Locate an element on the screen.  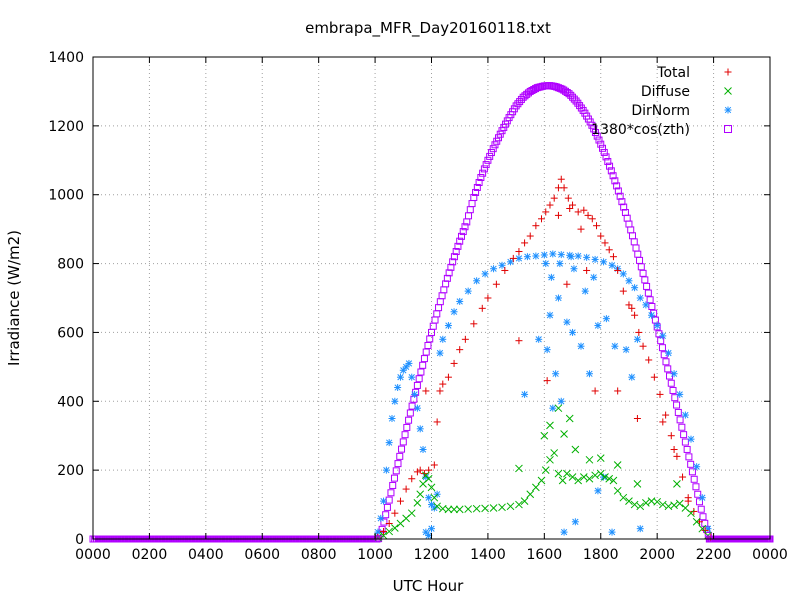
x-tick-label: 0800 is located at coordinates (319, 555).